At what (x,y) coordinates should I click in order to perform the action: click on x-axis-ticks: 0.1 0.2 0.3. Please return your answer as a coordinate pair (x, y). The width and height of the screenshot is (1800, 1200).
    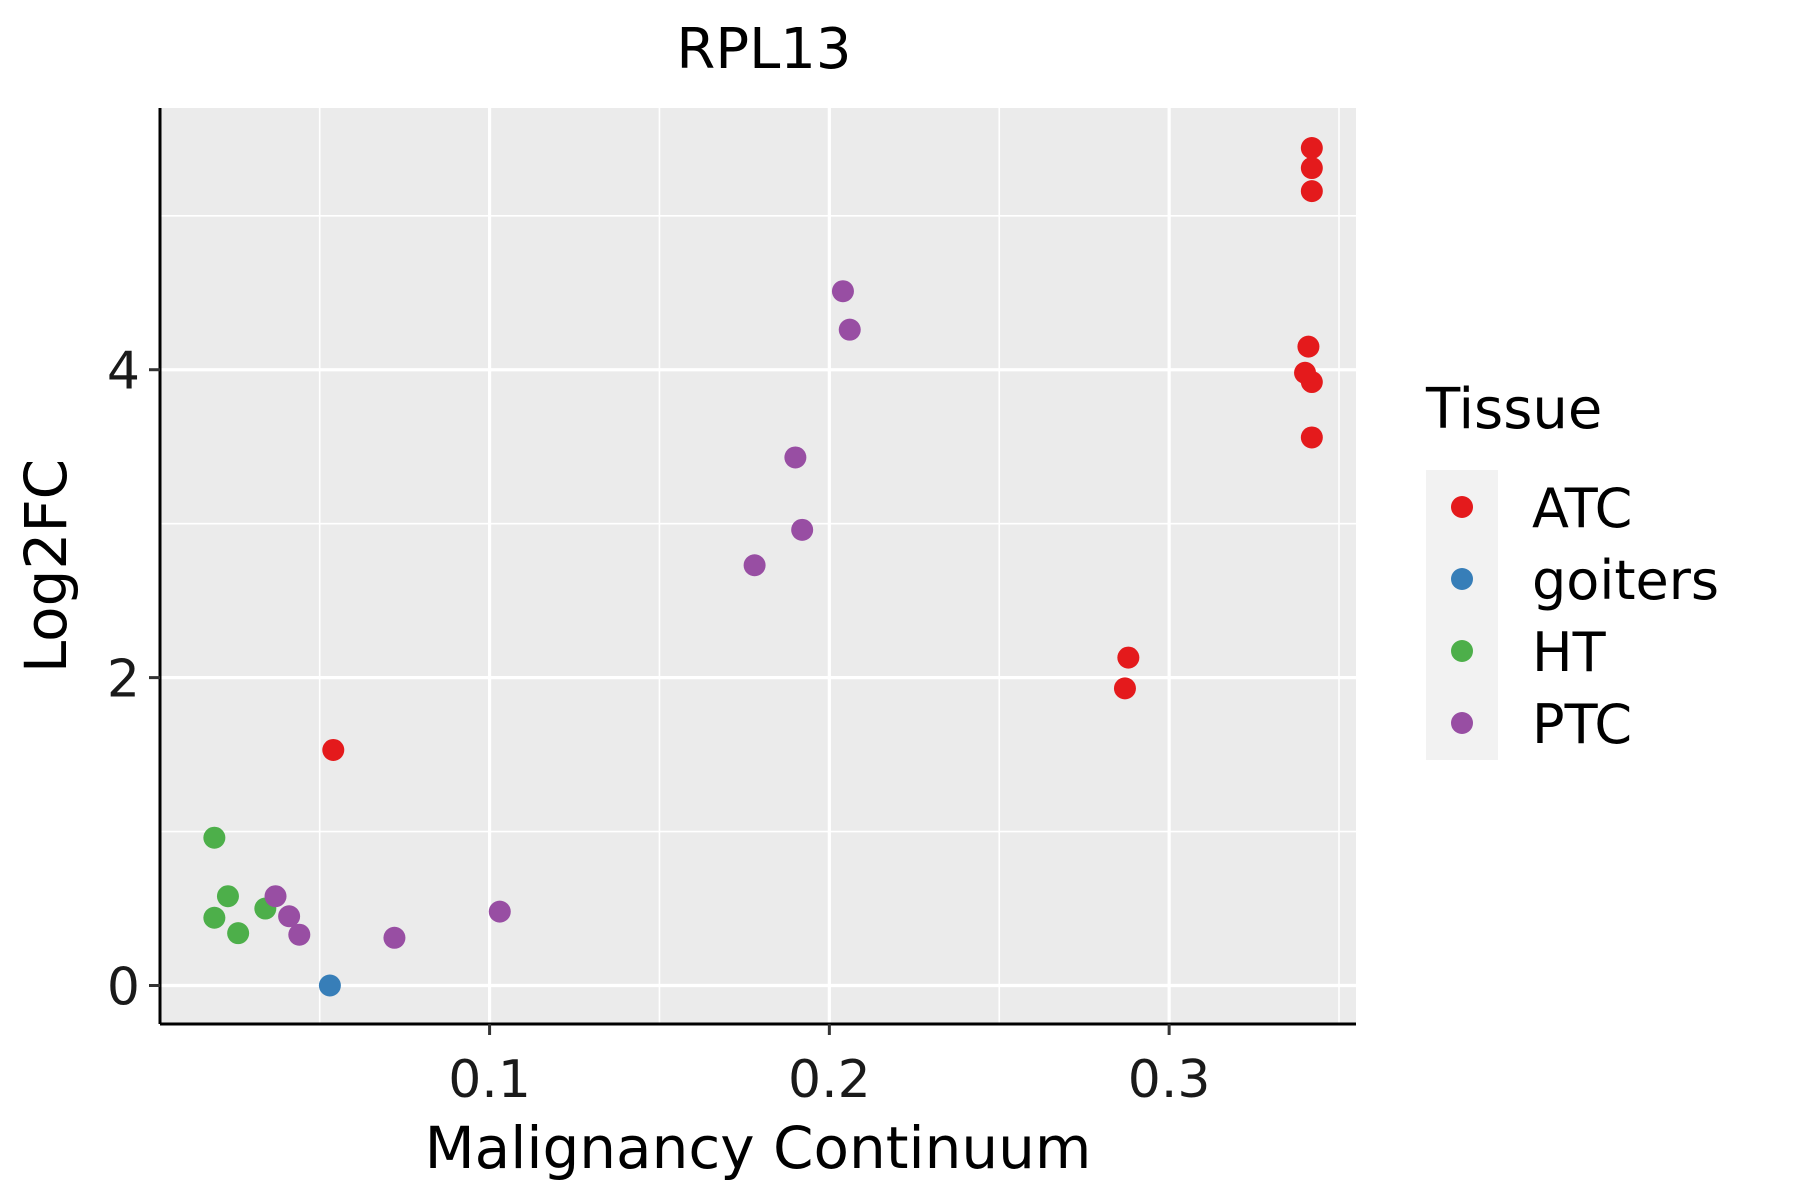
    Looking at the image, I should click on (829, 1067).